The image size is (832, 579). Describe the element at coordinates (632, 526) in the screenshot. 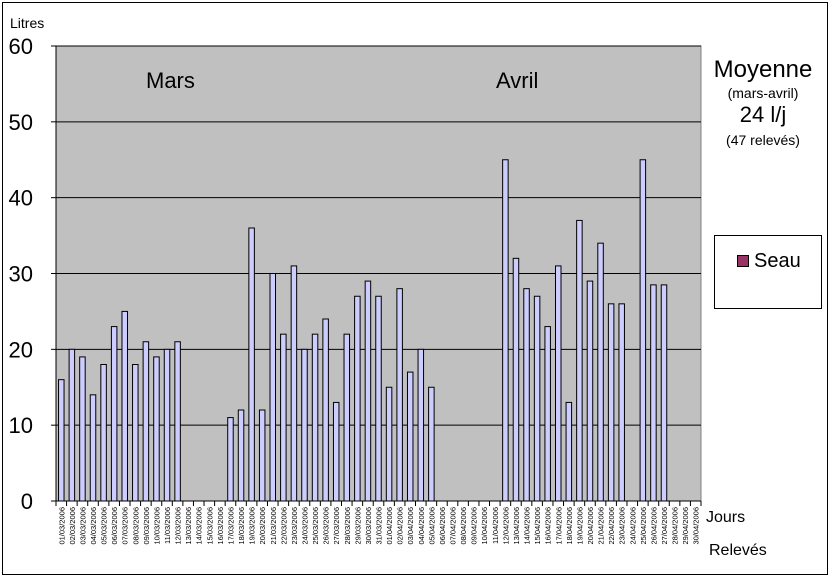

I see `x-tick-label: 24/04/2006` at that location.